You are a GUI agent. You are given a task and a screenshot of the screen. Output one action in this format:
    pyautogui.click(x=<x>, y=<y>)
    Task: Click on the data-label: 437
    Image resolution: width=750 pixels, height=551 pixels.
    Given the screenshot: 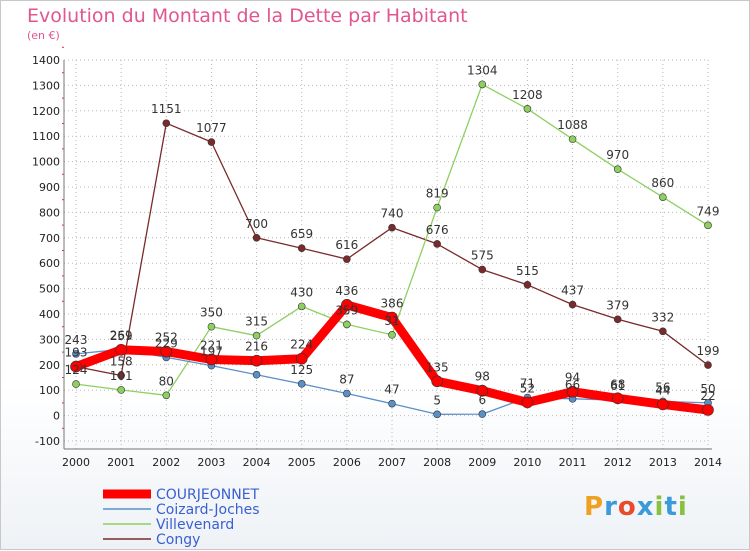 What is the action you would take?
    pyautogui.click(x=572, y=291)
    